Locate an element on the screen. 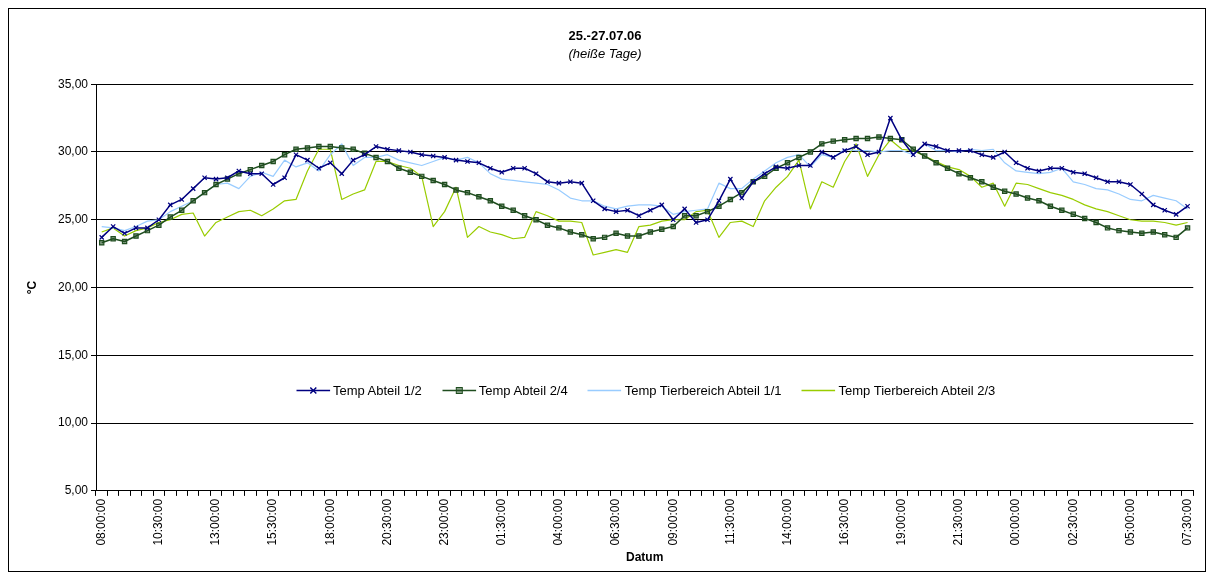 This screenshot has width=1214, height=580. x-tick-label: 13:00:00 is located at coordinates (215, 522).